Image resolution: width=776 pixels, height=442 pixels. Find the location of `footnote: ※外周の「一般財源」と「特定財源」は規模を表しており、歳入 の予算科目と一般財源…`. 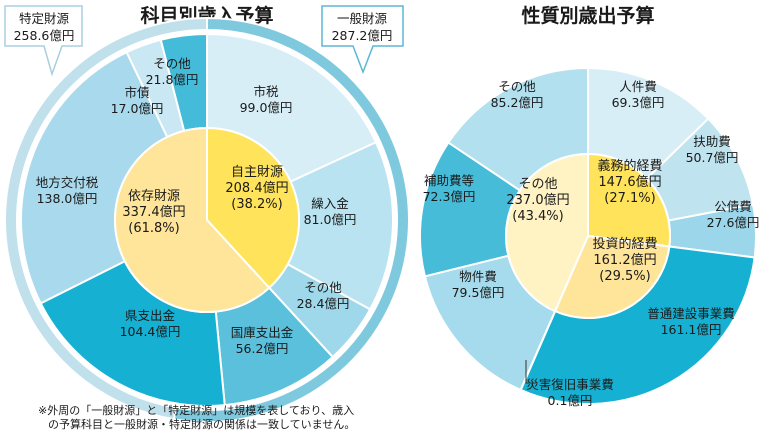

footnote: ※外周の「一般財源」と「特定財源」は規模を表しており、歳入 の予算科目と一般財源… is located at coordinates (233, 418).